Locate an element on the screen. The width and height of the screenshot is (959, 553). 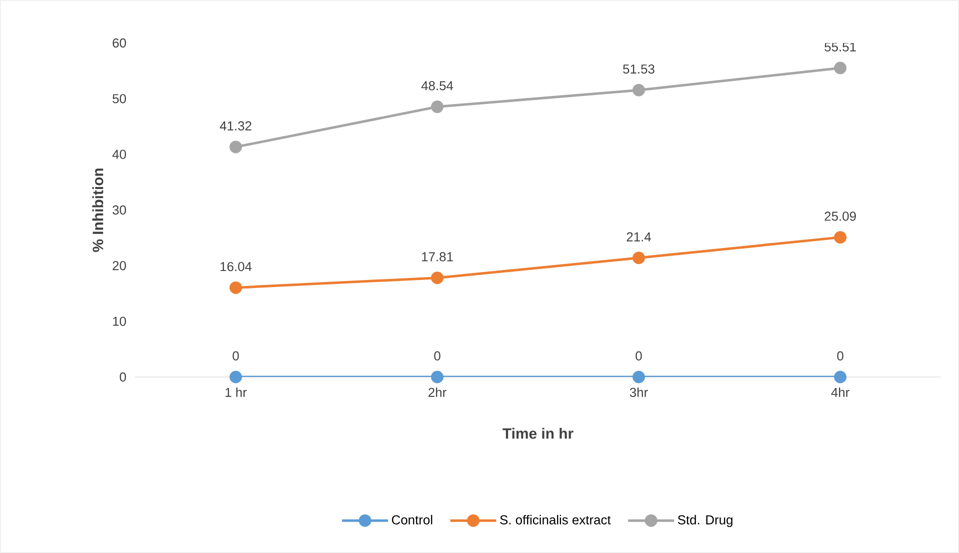
data-label: 51.53 is located at coordinates (638, 69).